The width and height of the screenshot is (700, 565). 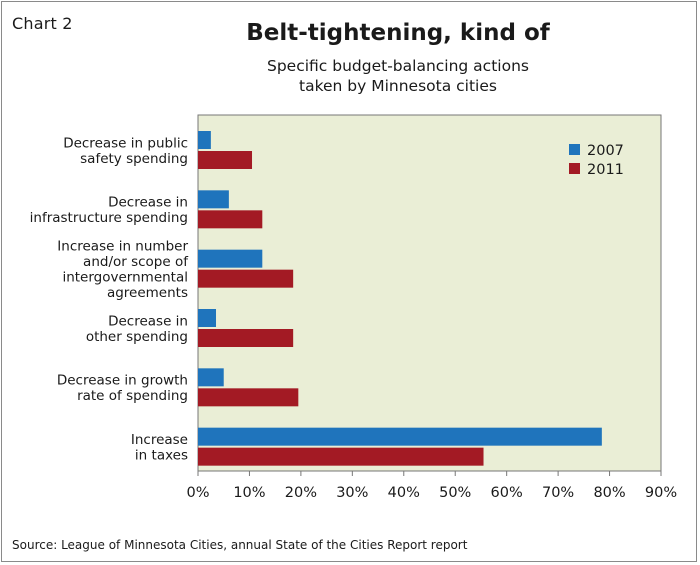 I want to click on x-tick-label-6: 60%, so click(x=507, y=493).